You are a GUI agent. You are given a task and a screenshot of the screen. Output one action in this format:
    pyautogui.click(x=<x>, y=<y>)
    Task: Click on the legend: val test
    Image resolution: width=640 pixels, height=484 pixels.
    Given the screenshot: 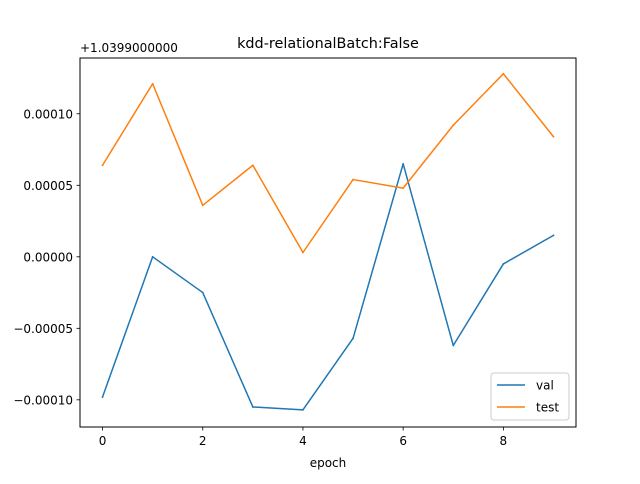 What is the action you would take?
    pyautogui.click(x=530, y=396)
    